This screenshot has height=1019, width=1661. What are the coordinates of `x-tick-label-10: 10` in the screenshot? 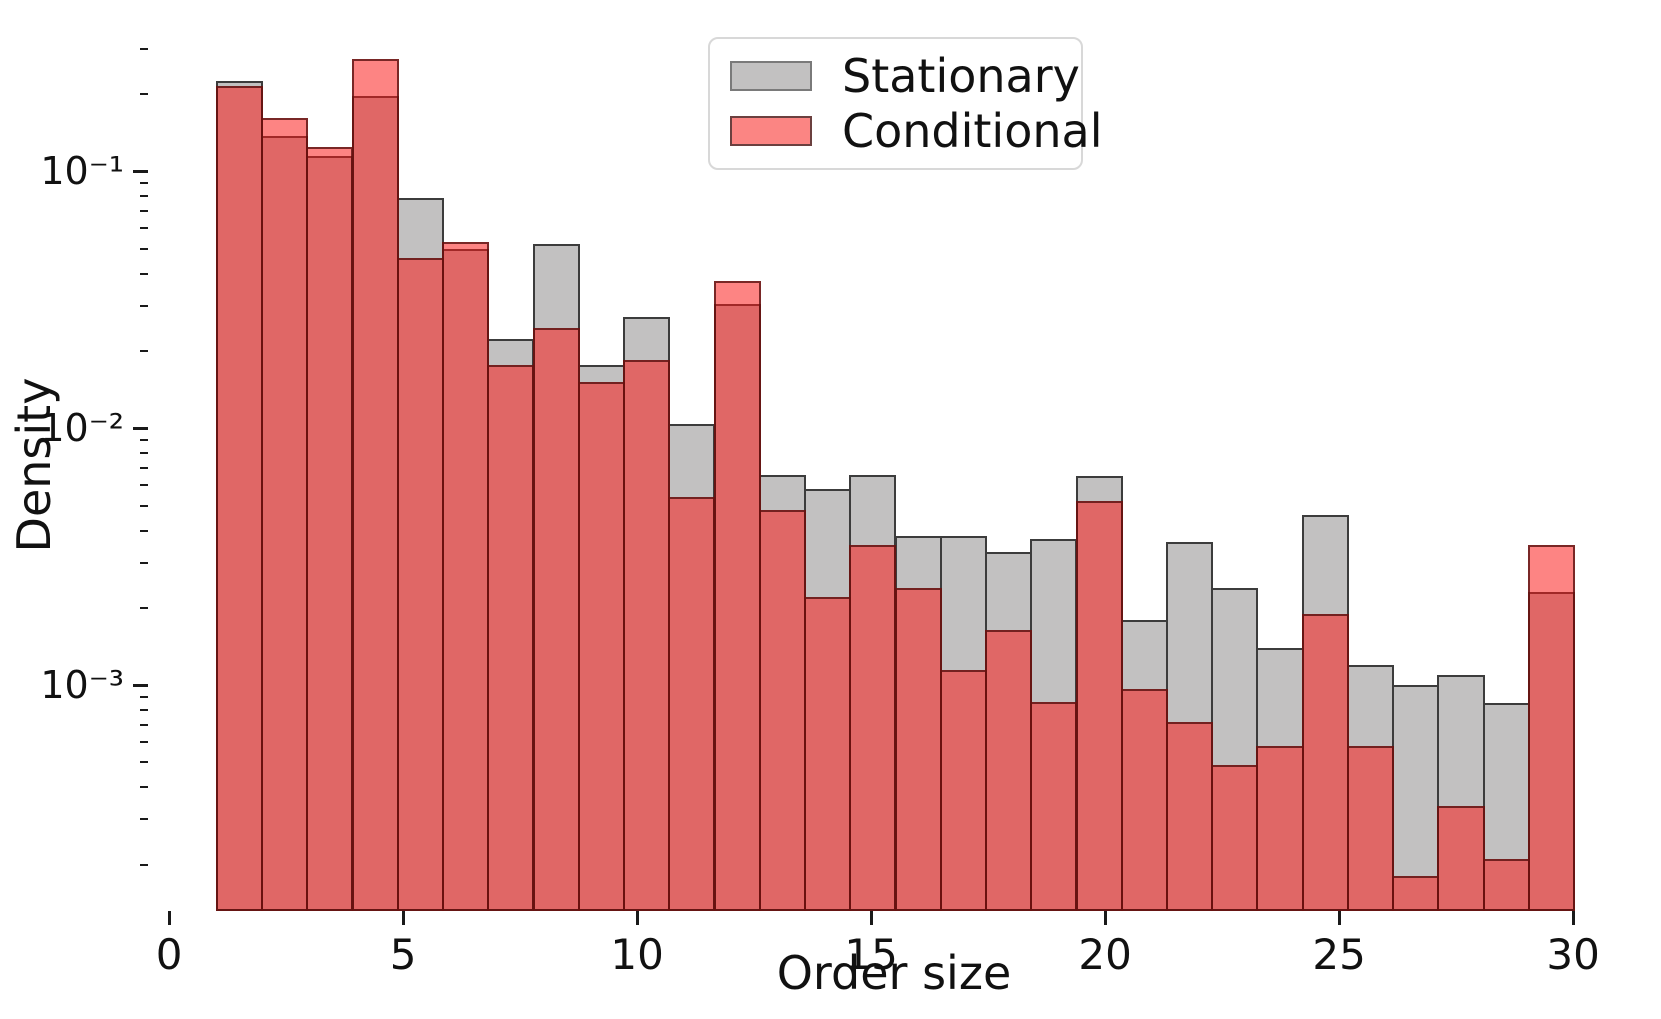 It's located at (637, 954).